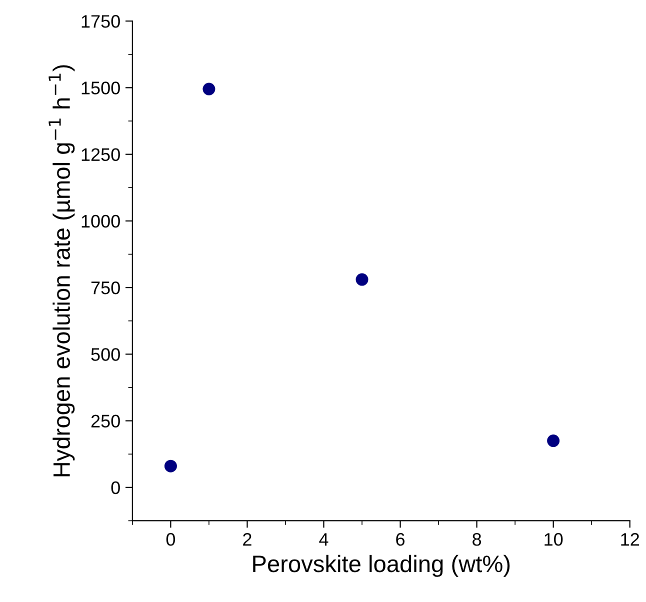  Describe the element at coordinates (101, 21) in the screenshot. I see `y-tick-label: 1750` at that location.